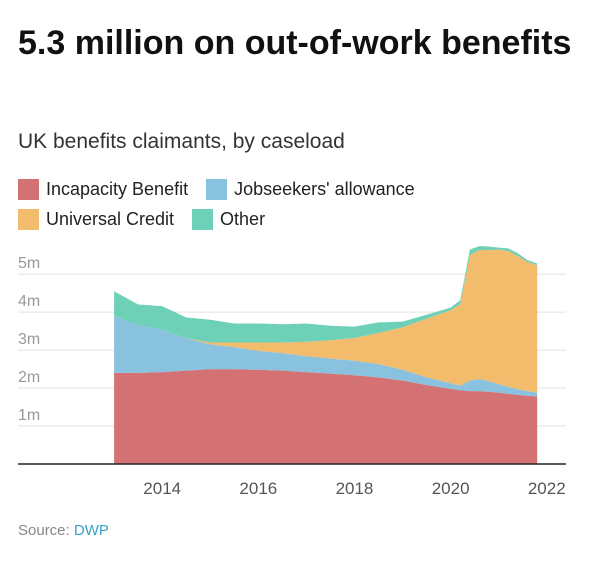 The image size is (600, 586). Describe the element at coordinates (28, 189) in the screenshot. I see `legend-swatch-incapacity` at that location.